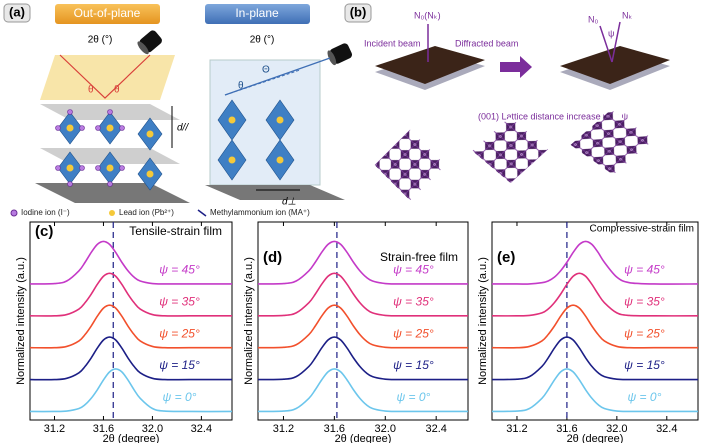  I want to click on mode-label: In-plane, so click(257, 13).